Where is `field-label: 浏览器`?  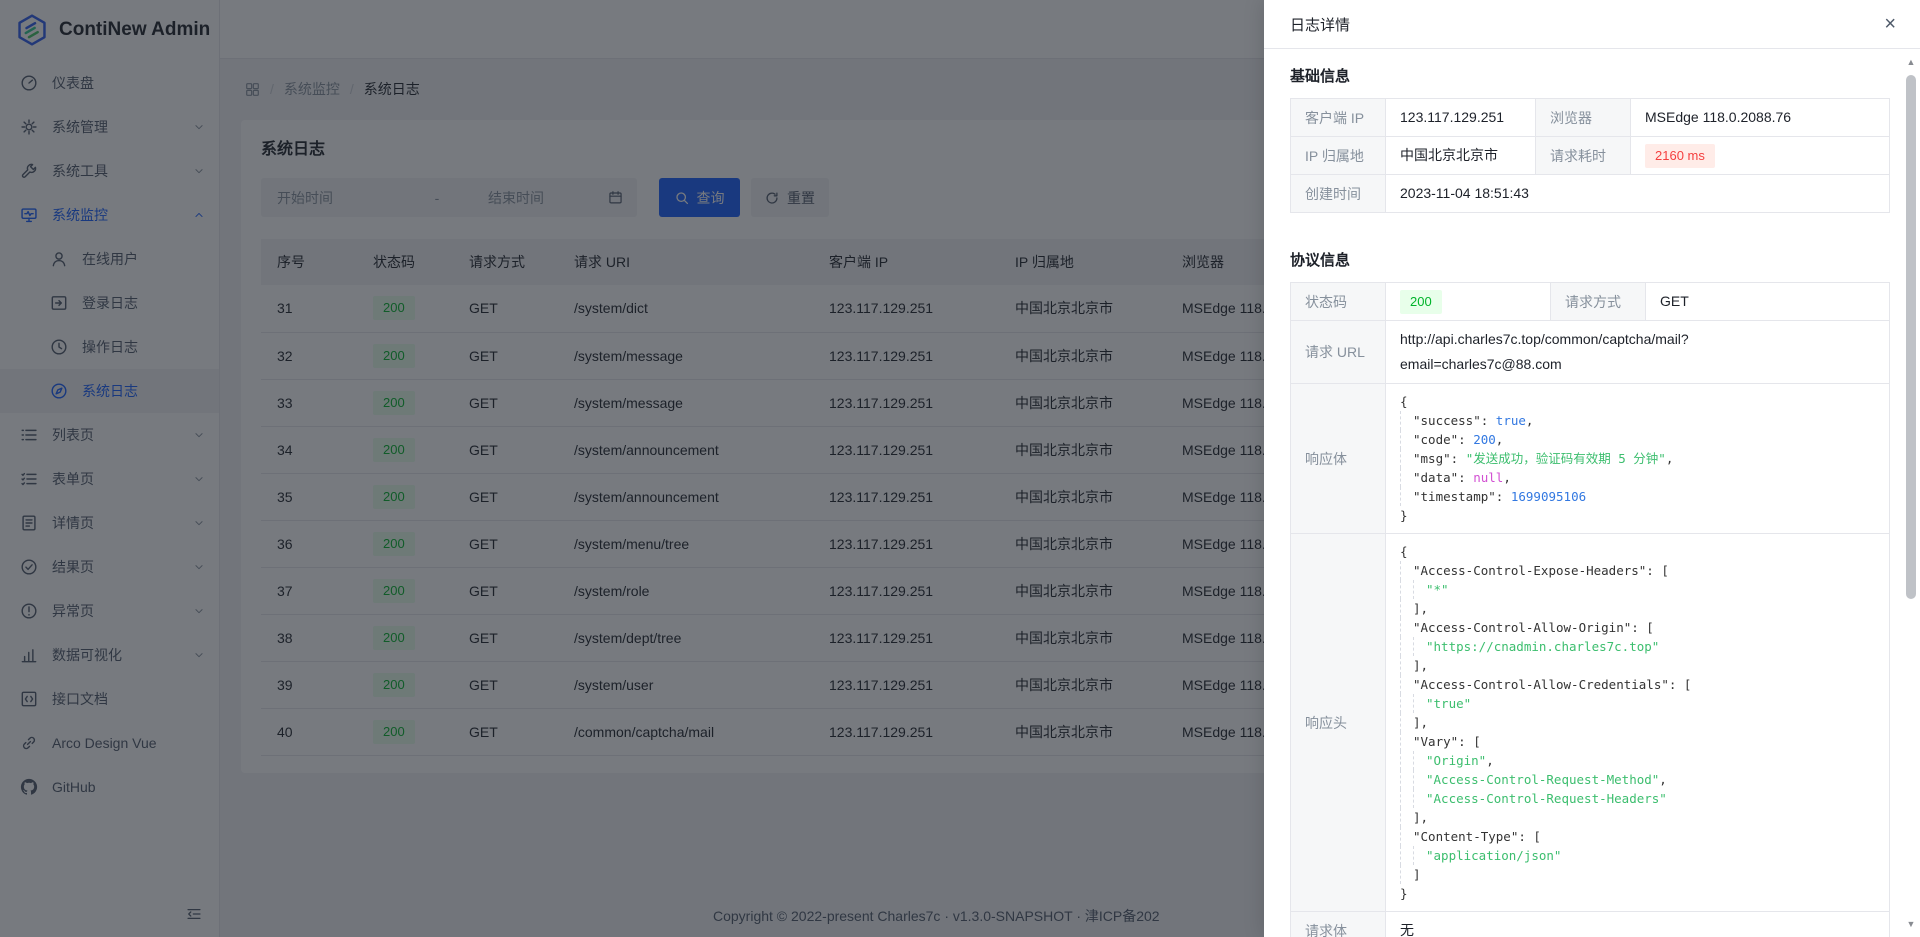
field-label: 浏览器 is located at coordinates (1583, 117).